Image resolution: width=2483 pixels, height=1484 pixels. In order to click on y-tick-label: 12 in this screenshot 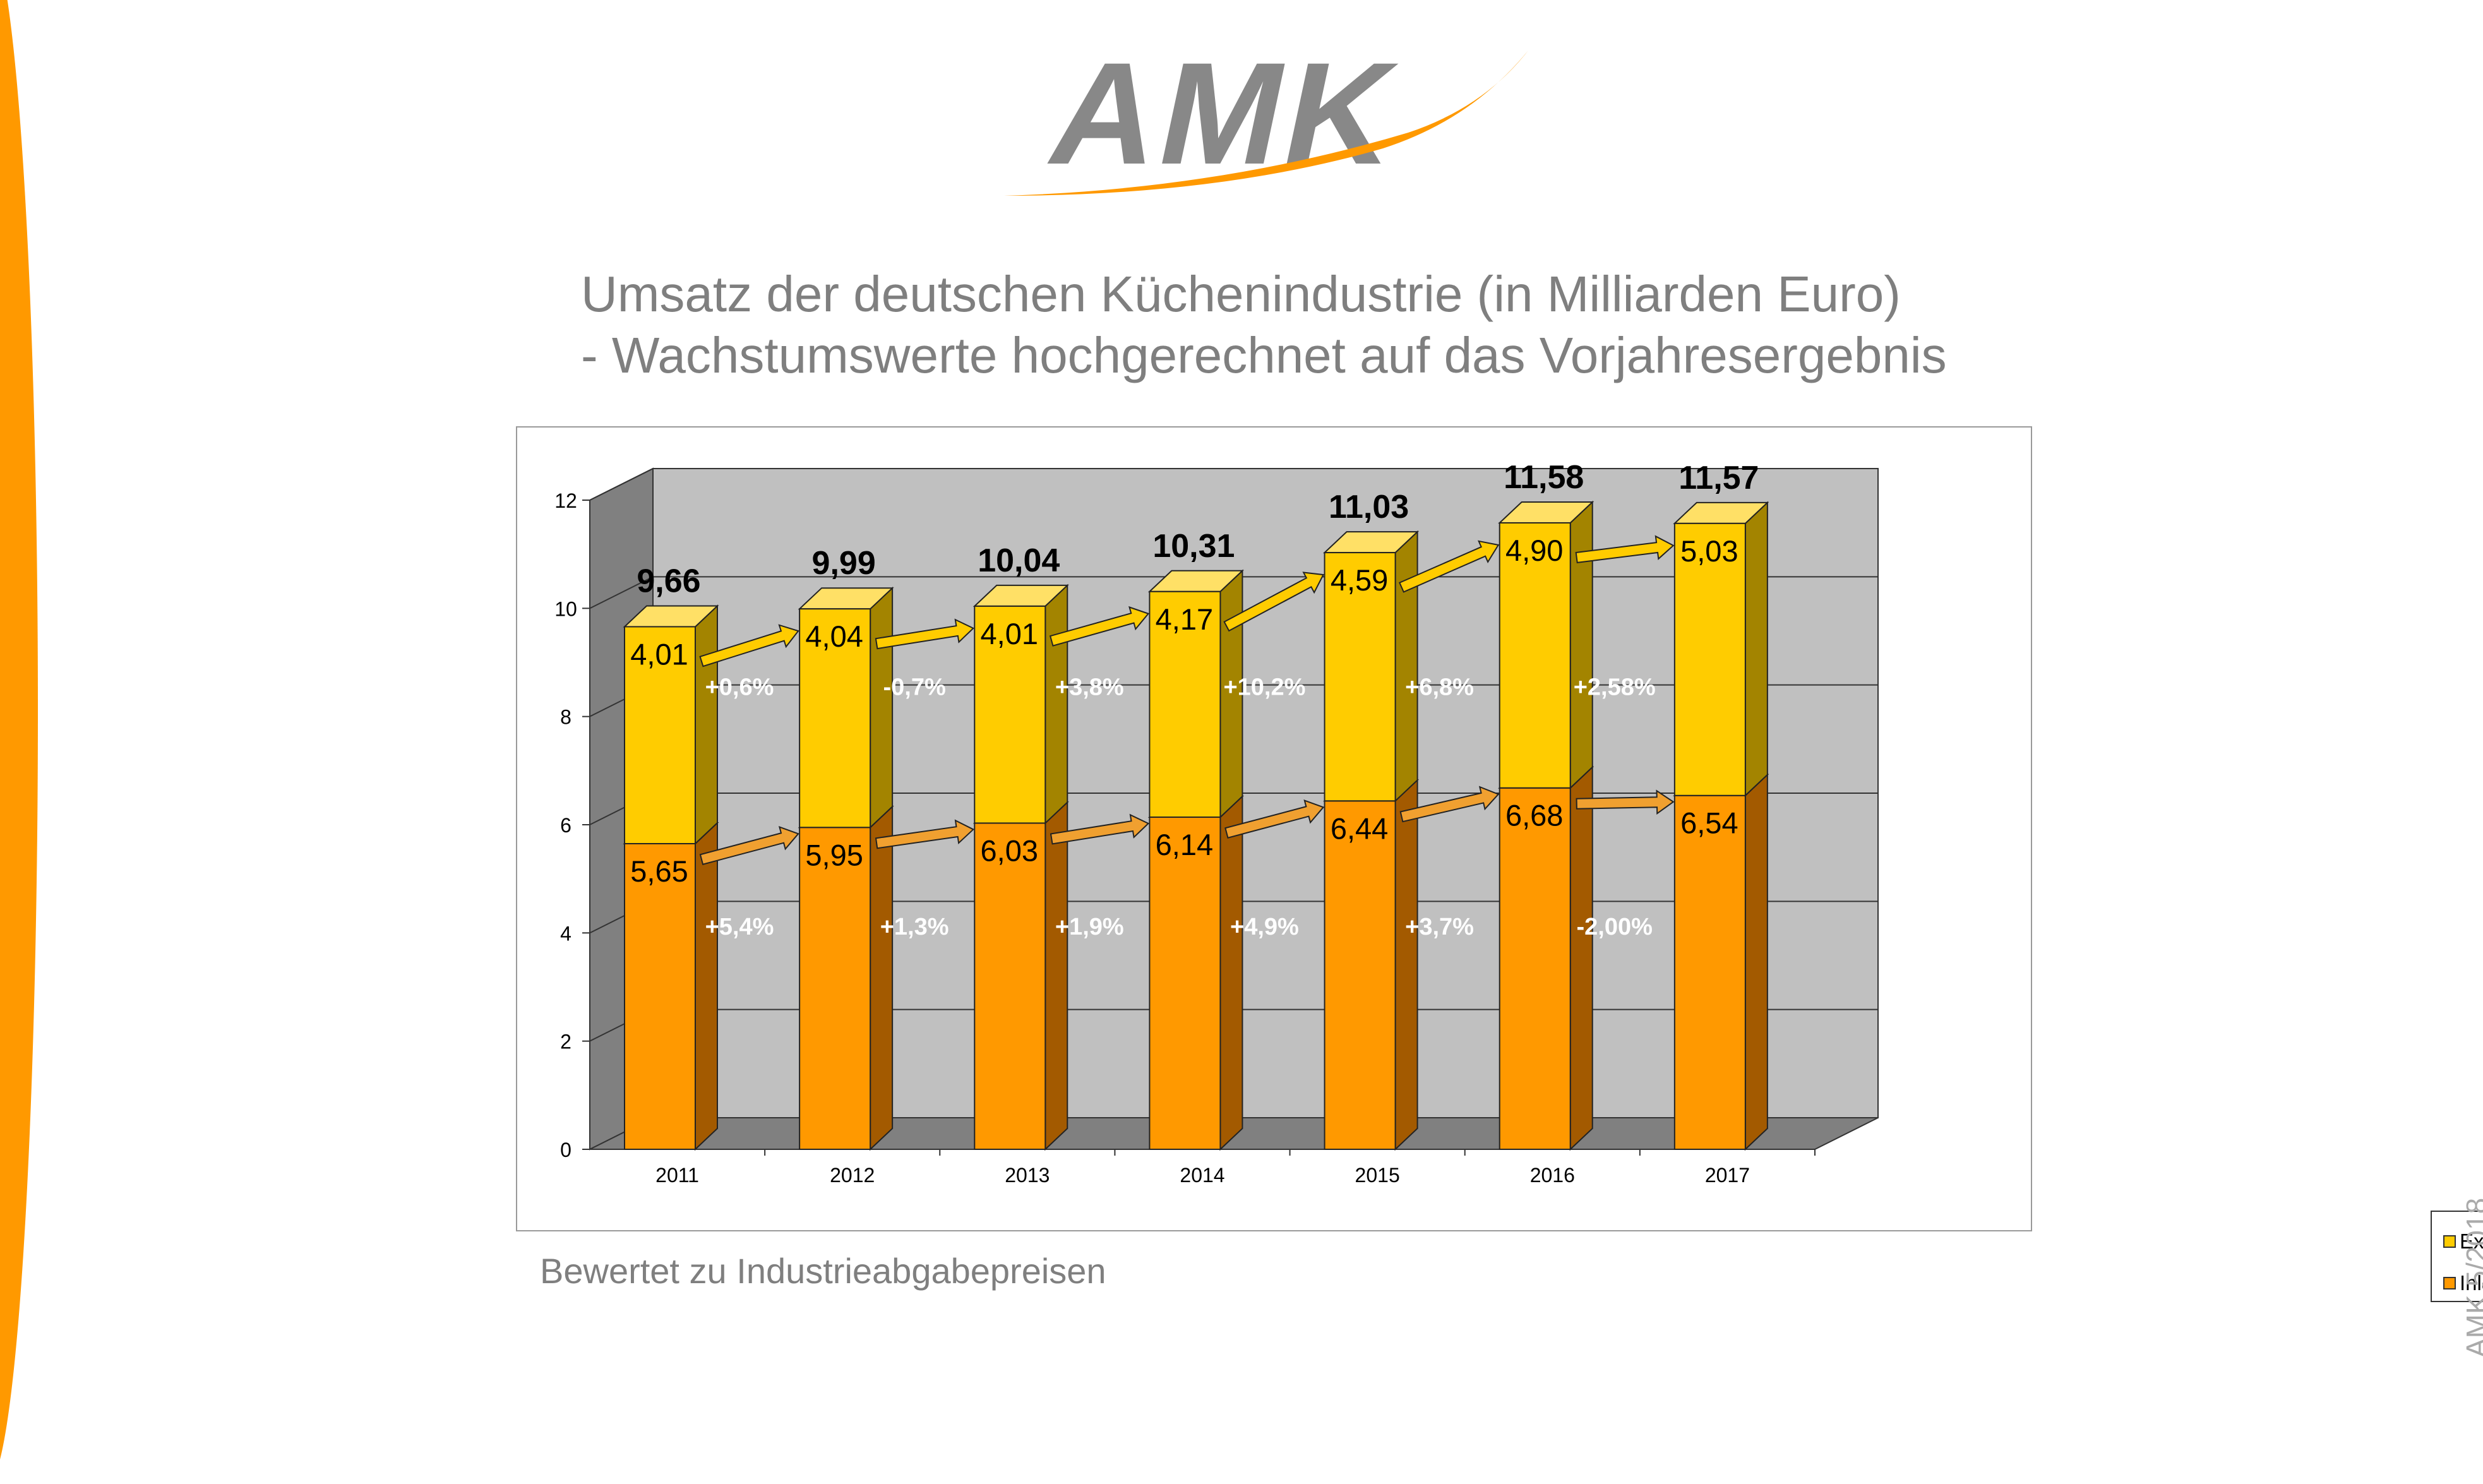, I will do `click(566, 500)`.